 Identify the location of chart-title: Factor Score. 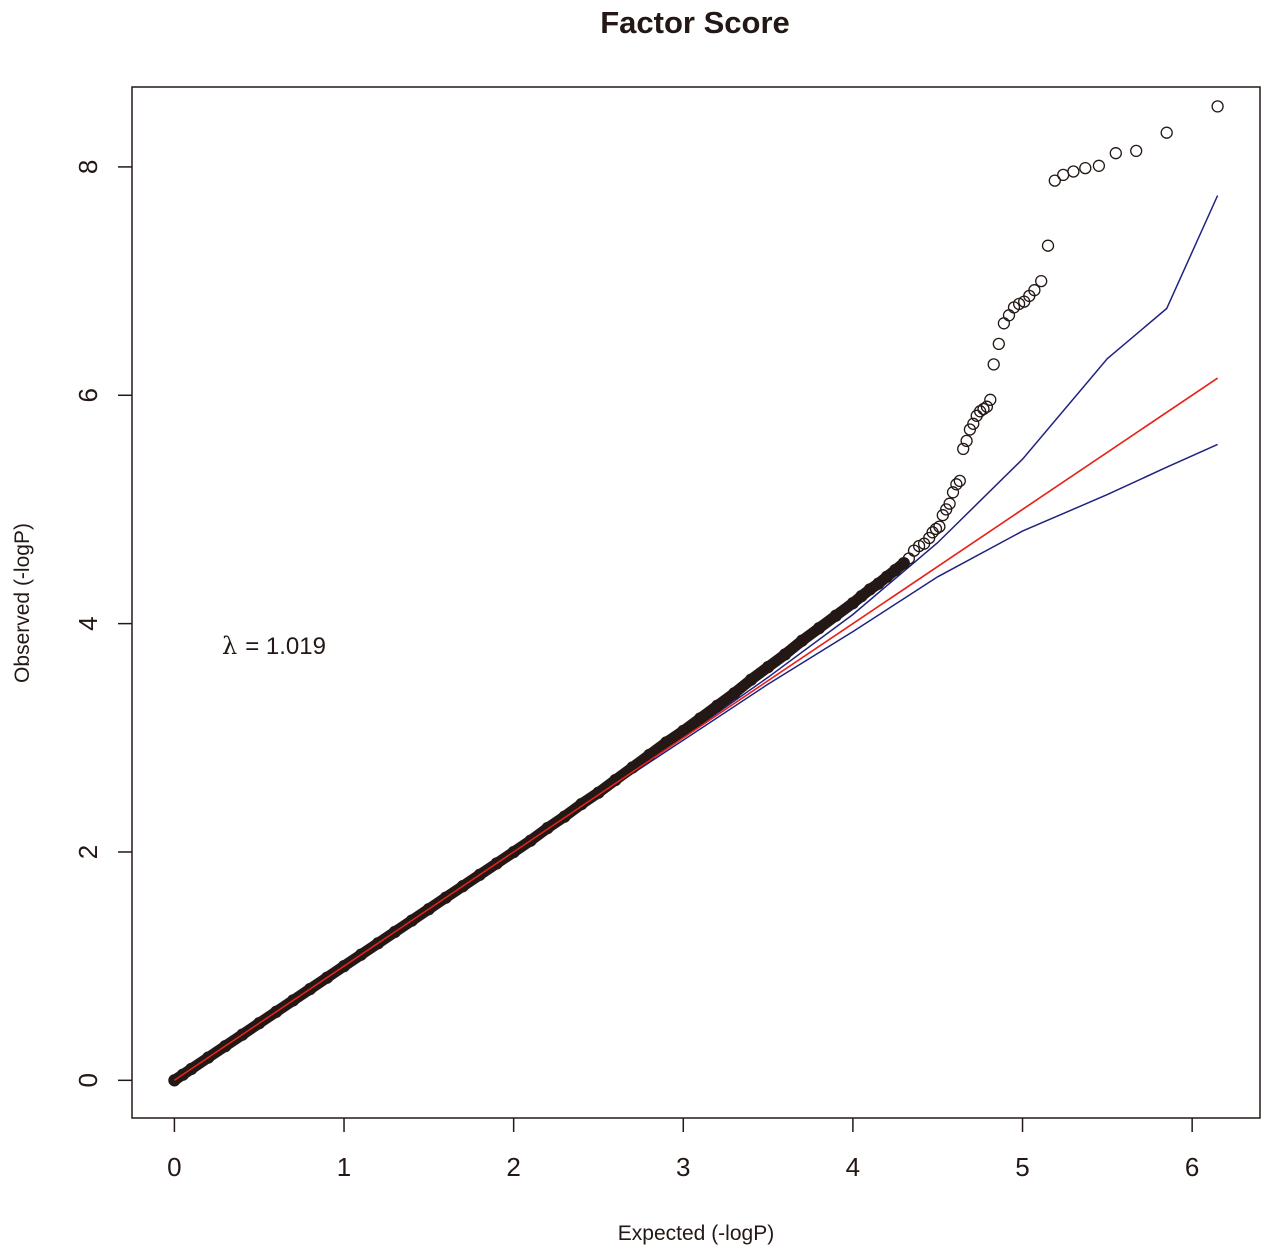
(695, 22).